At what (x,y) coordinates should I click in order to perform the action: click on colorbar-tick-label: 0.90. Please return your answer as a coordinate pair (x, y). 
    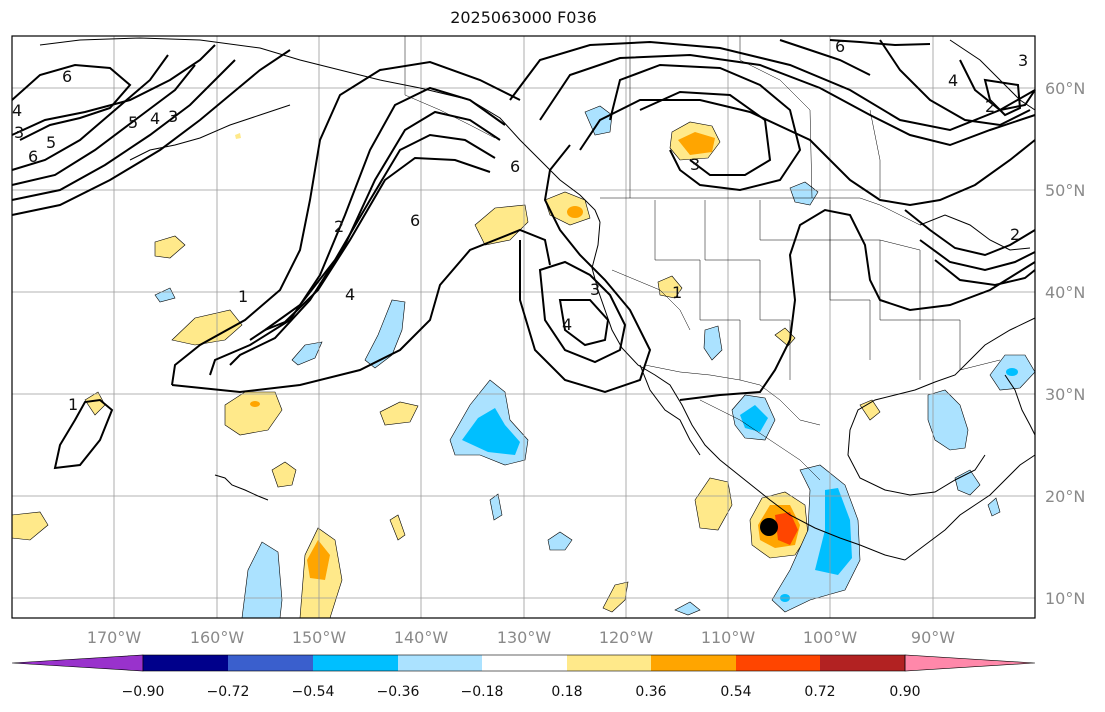
    Looking at the image, I should click on (904, 692).